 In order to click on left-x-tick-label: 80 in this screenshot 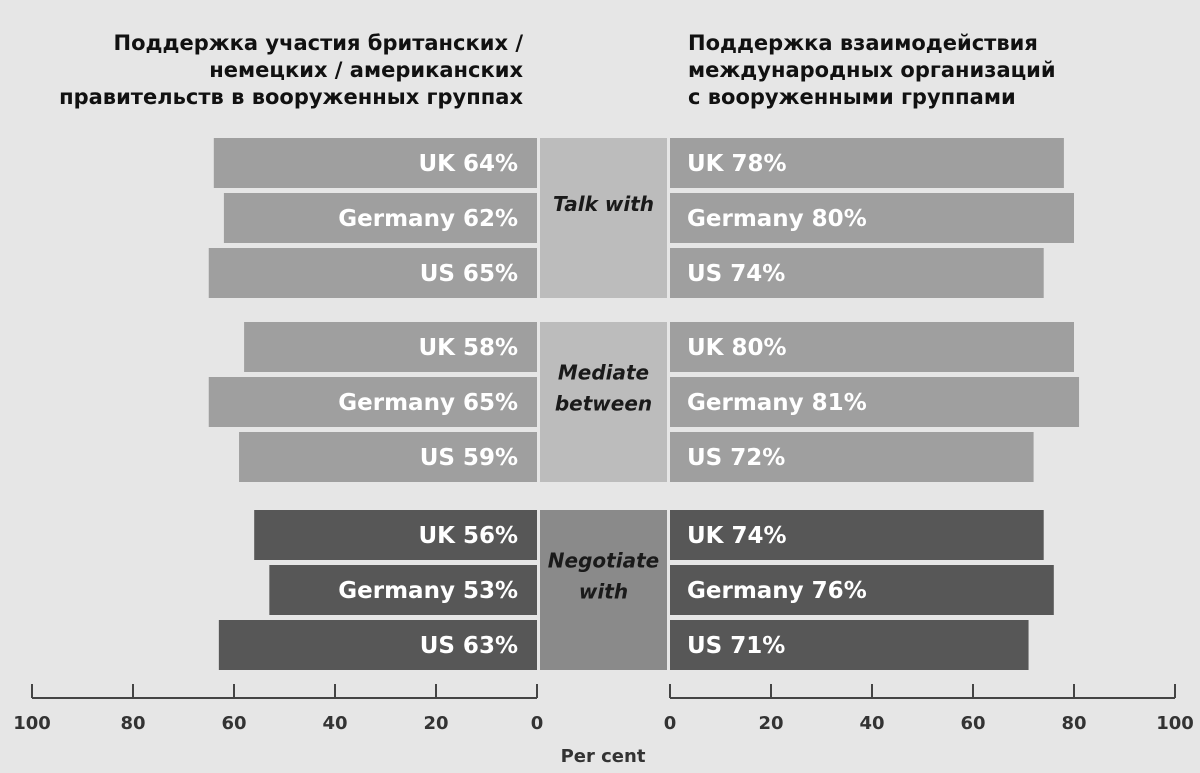, I will do `click(132, 723)`.